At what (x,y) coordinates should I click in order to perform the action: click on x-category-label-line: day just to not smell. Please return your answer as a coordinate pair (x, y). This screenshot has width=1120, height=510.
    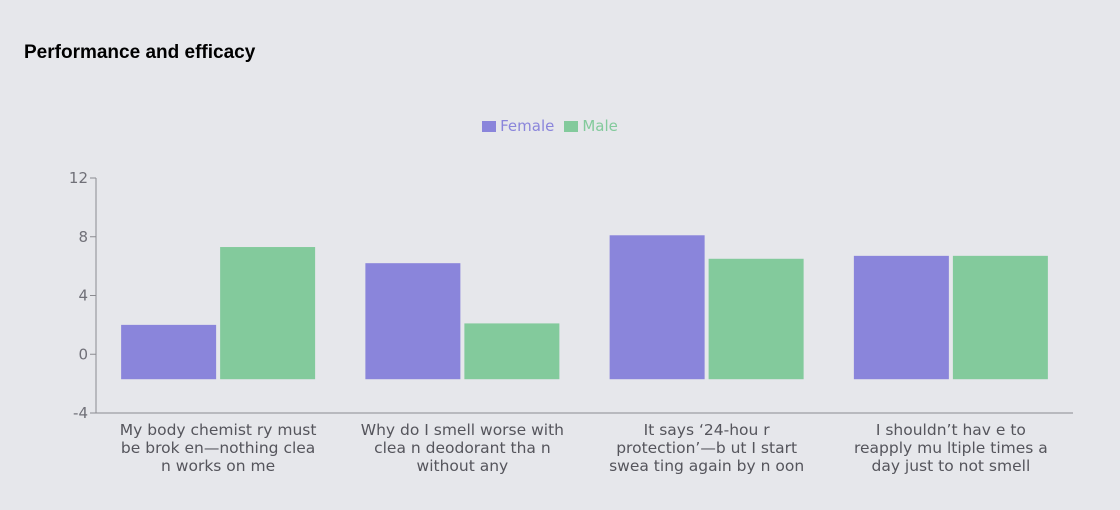
    Looking at the image, I should click on (950, 466).